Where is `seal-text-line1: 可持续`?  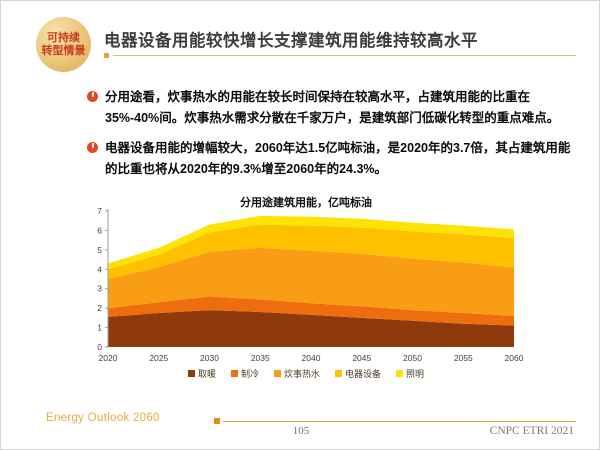
seal-text-line1: 可持续 is located at coordinates (63, 37).